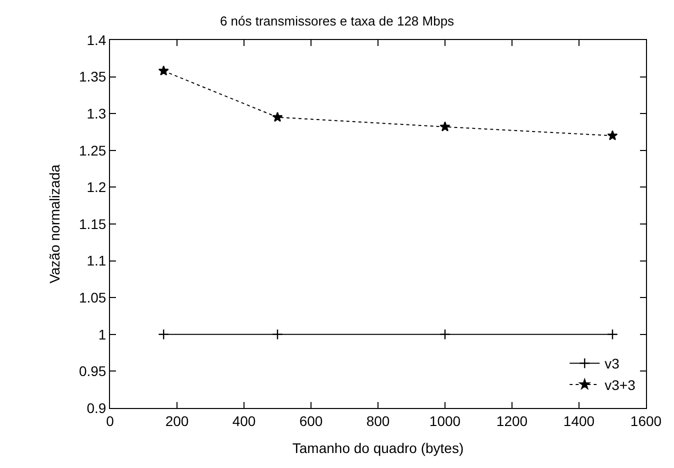 This screenshot has height=468, width=674. I want to click on y-tick-label: 1.1, so click(96, 260).